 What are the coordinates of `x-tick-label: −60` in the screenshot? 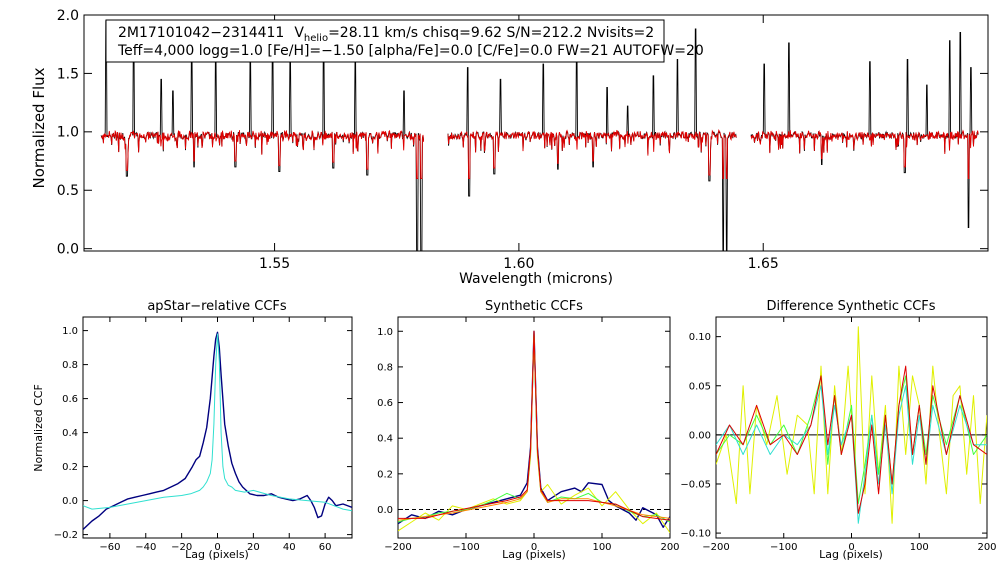 It's located at (109, 547).